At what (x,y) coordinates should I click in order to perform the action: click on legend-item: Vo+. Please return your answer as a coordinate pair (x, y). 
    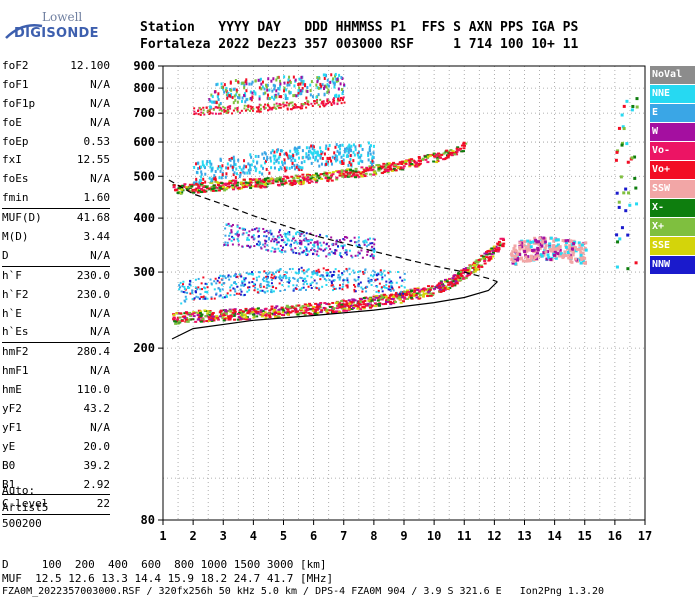
    Looking at the image, I should click on (672, 170).